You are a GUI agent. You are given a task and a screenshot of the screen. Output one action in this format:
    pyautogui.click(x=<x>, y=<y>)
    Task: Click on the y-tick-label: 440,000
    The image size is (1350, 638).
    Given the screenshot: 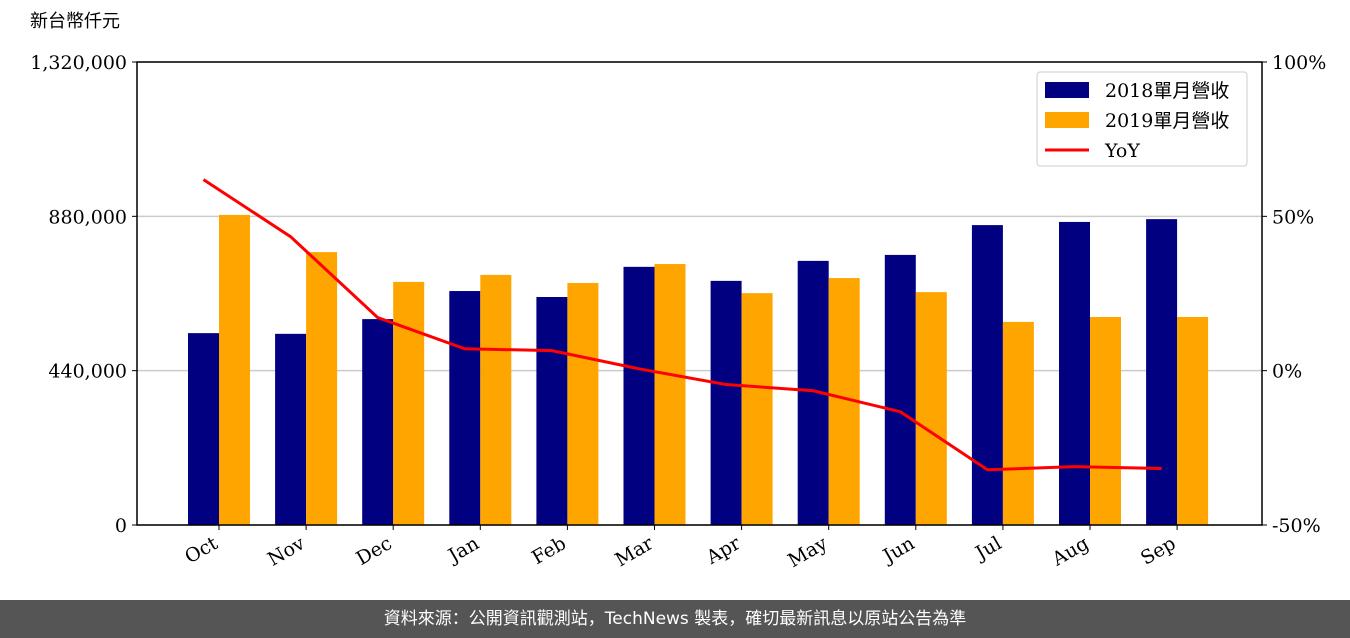 What is the action you would take?
    pyautogui.click(x=87, y=372)
    